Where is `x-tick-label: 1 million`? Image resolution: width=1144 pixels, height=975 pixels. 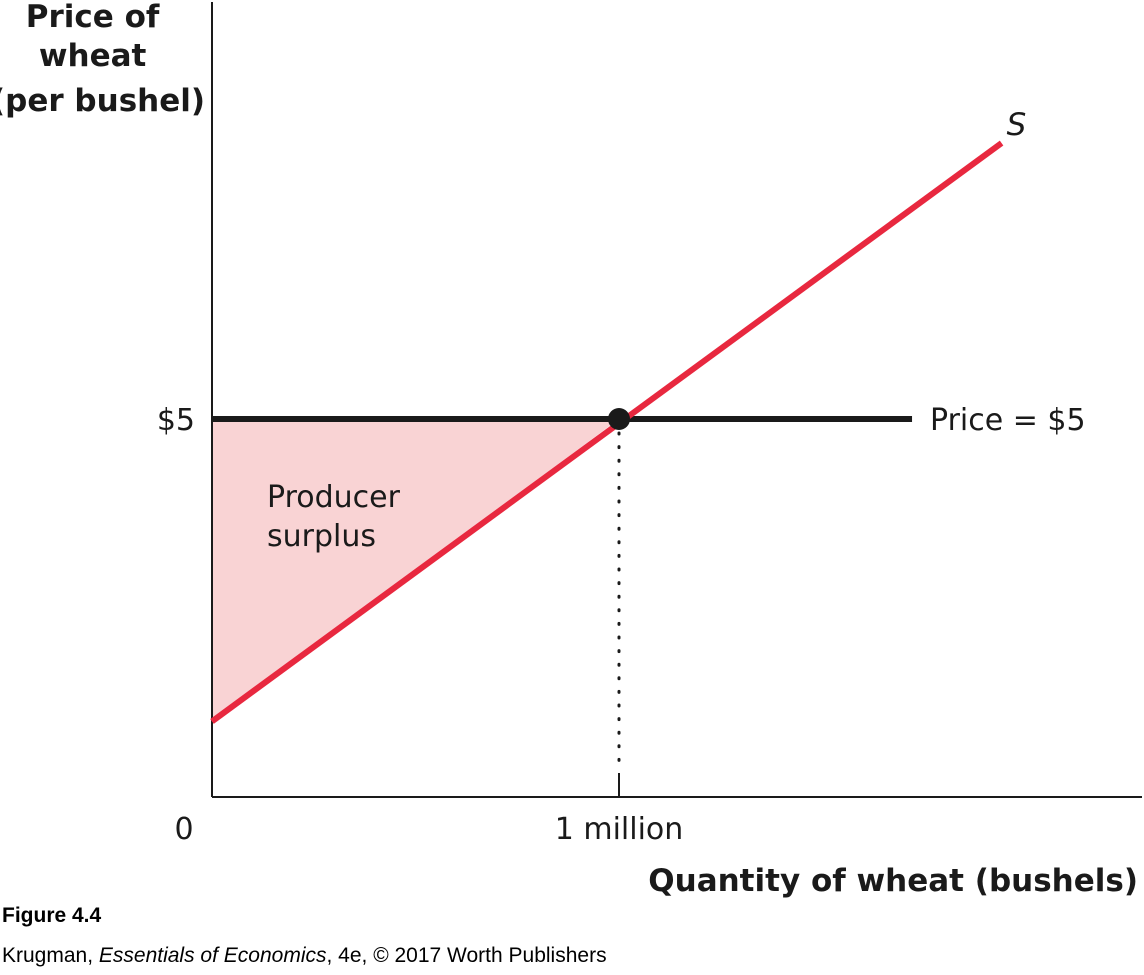 x-tick-label: 1 million is located at coordinates (619, 829).